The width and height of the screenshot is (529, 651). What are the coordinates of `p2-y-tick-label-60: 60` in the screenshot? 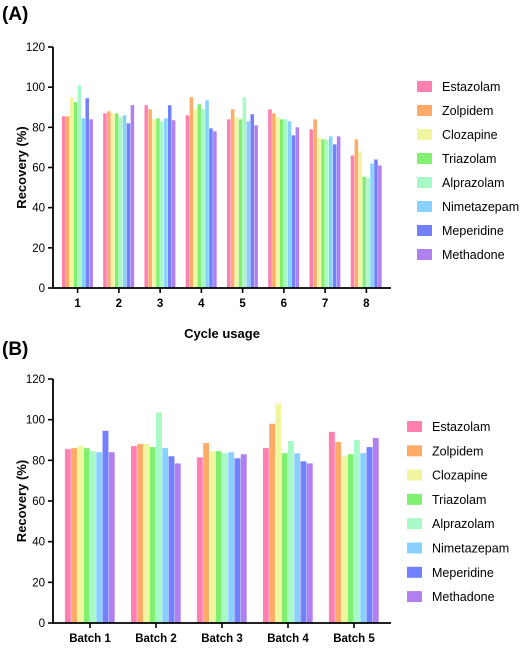 It's located at (38, 502).